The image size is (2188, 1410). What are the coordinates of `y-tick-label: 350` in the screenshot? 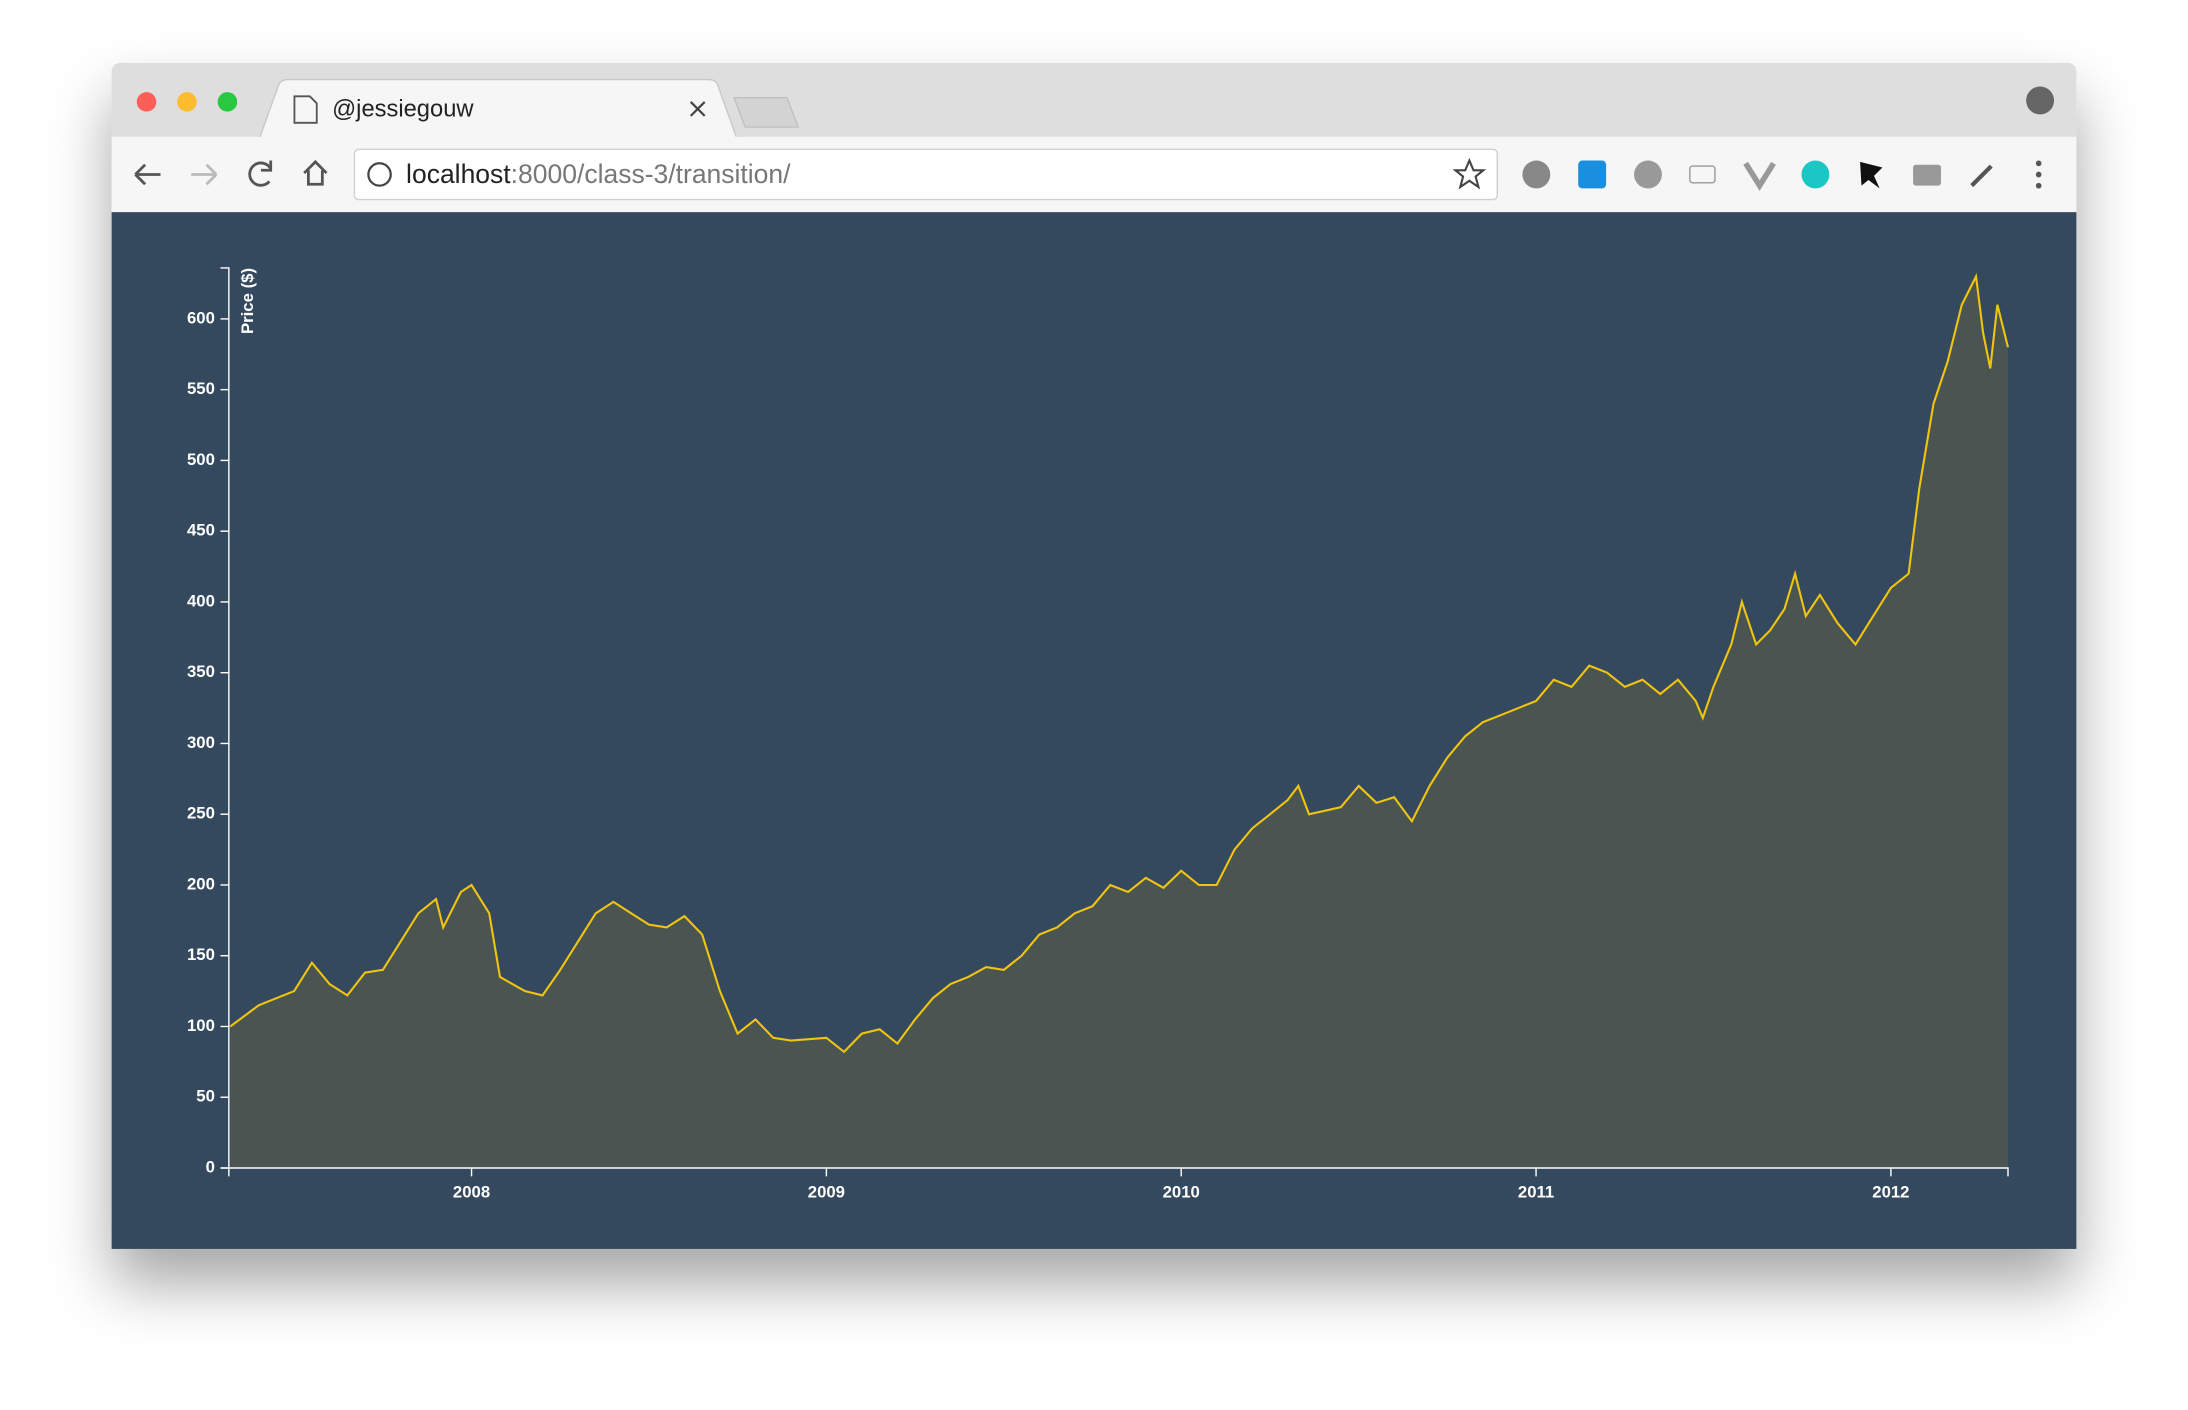 It's located at (201, 671).